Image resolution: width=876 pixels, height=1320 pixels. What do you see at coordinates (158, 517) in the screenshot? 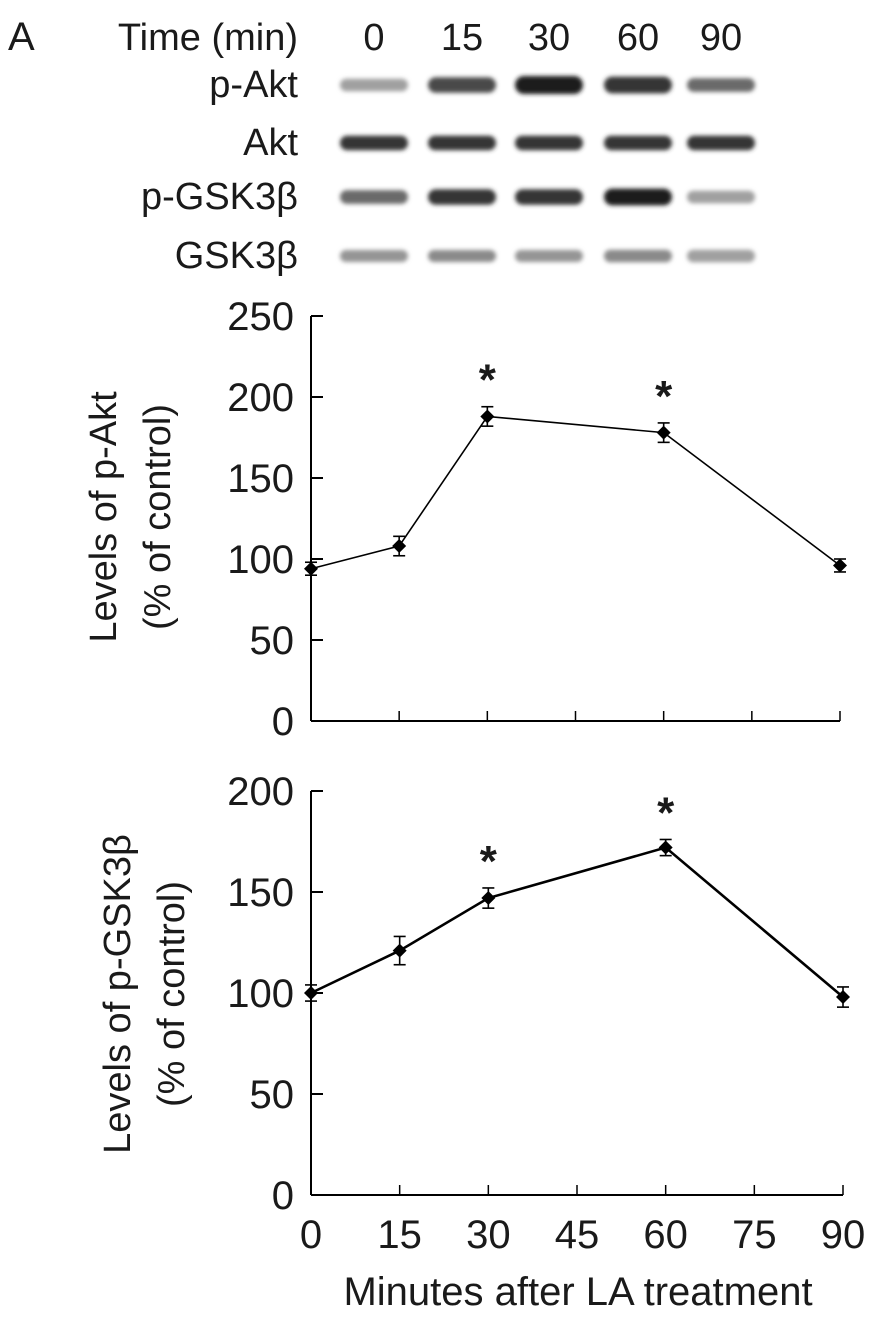
I see `chart-p-akt-ylabel-line2: (% of control)` at bounding box center [158, 517].